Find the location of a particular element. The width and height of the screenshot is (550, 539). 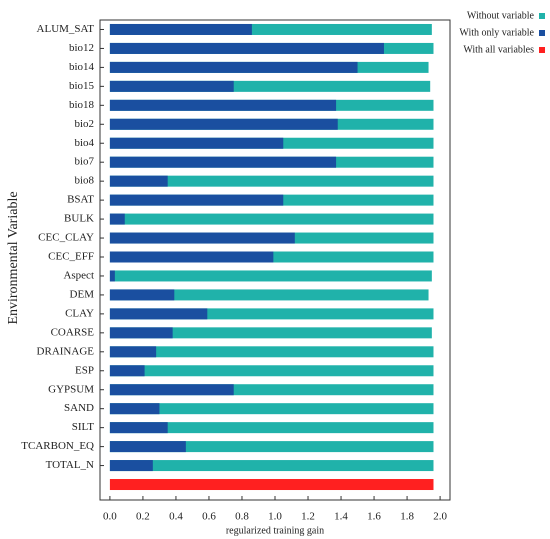

y-tick-label: bio18 is located at coordinates (82, 105).